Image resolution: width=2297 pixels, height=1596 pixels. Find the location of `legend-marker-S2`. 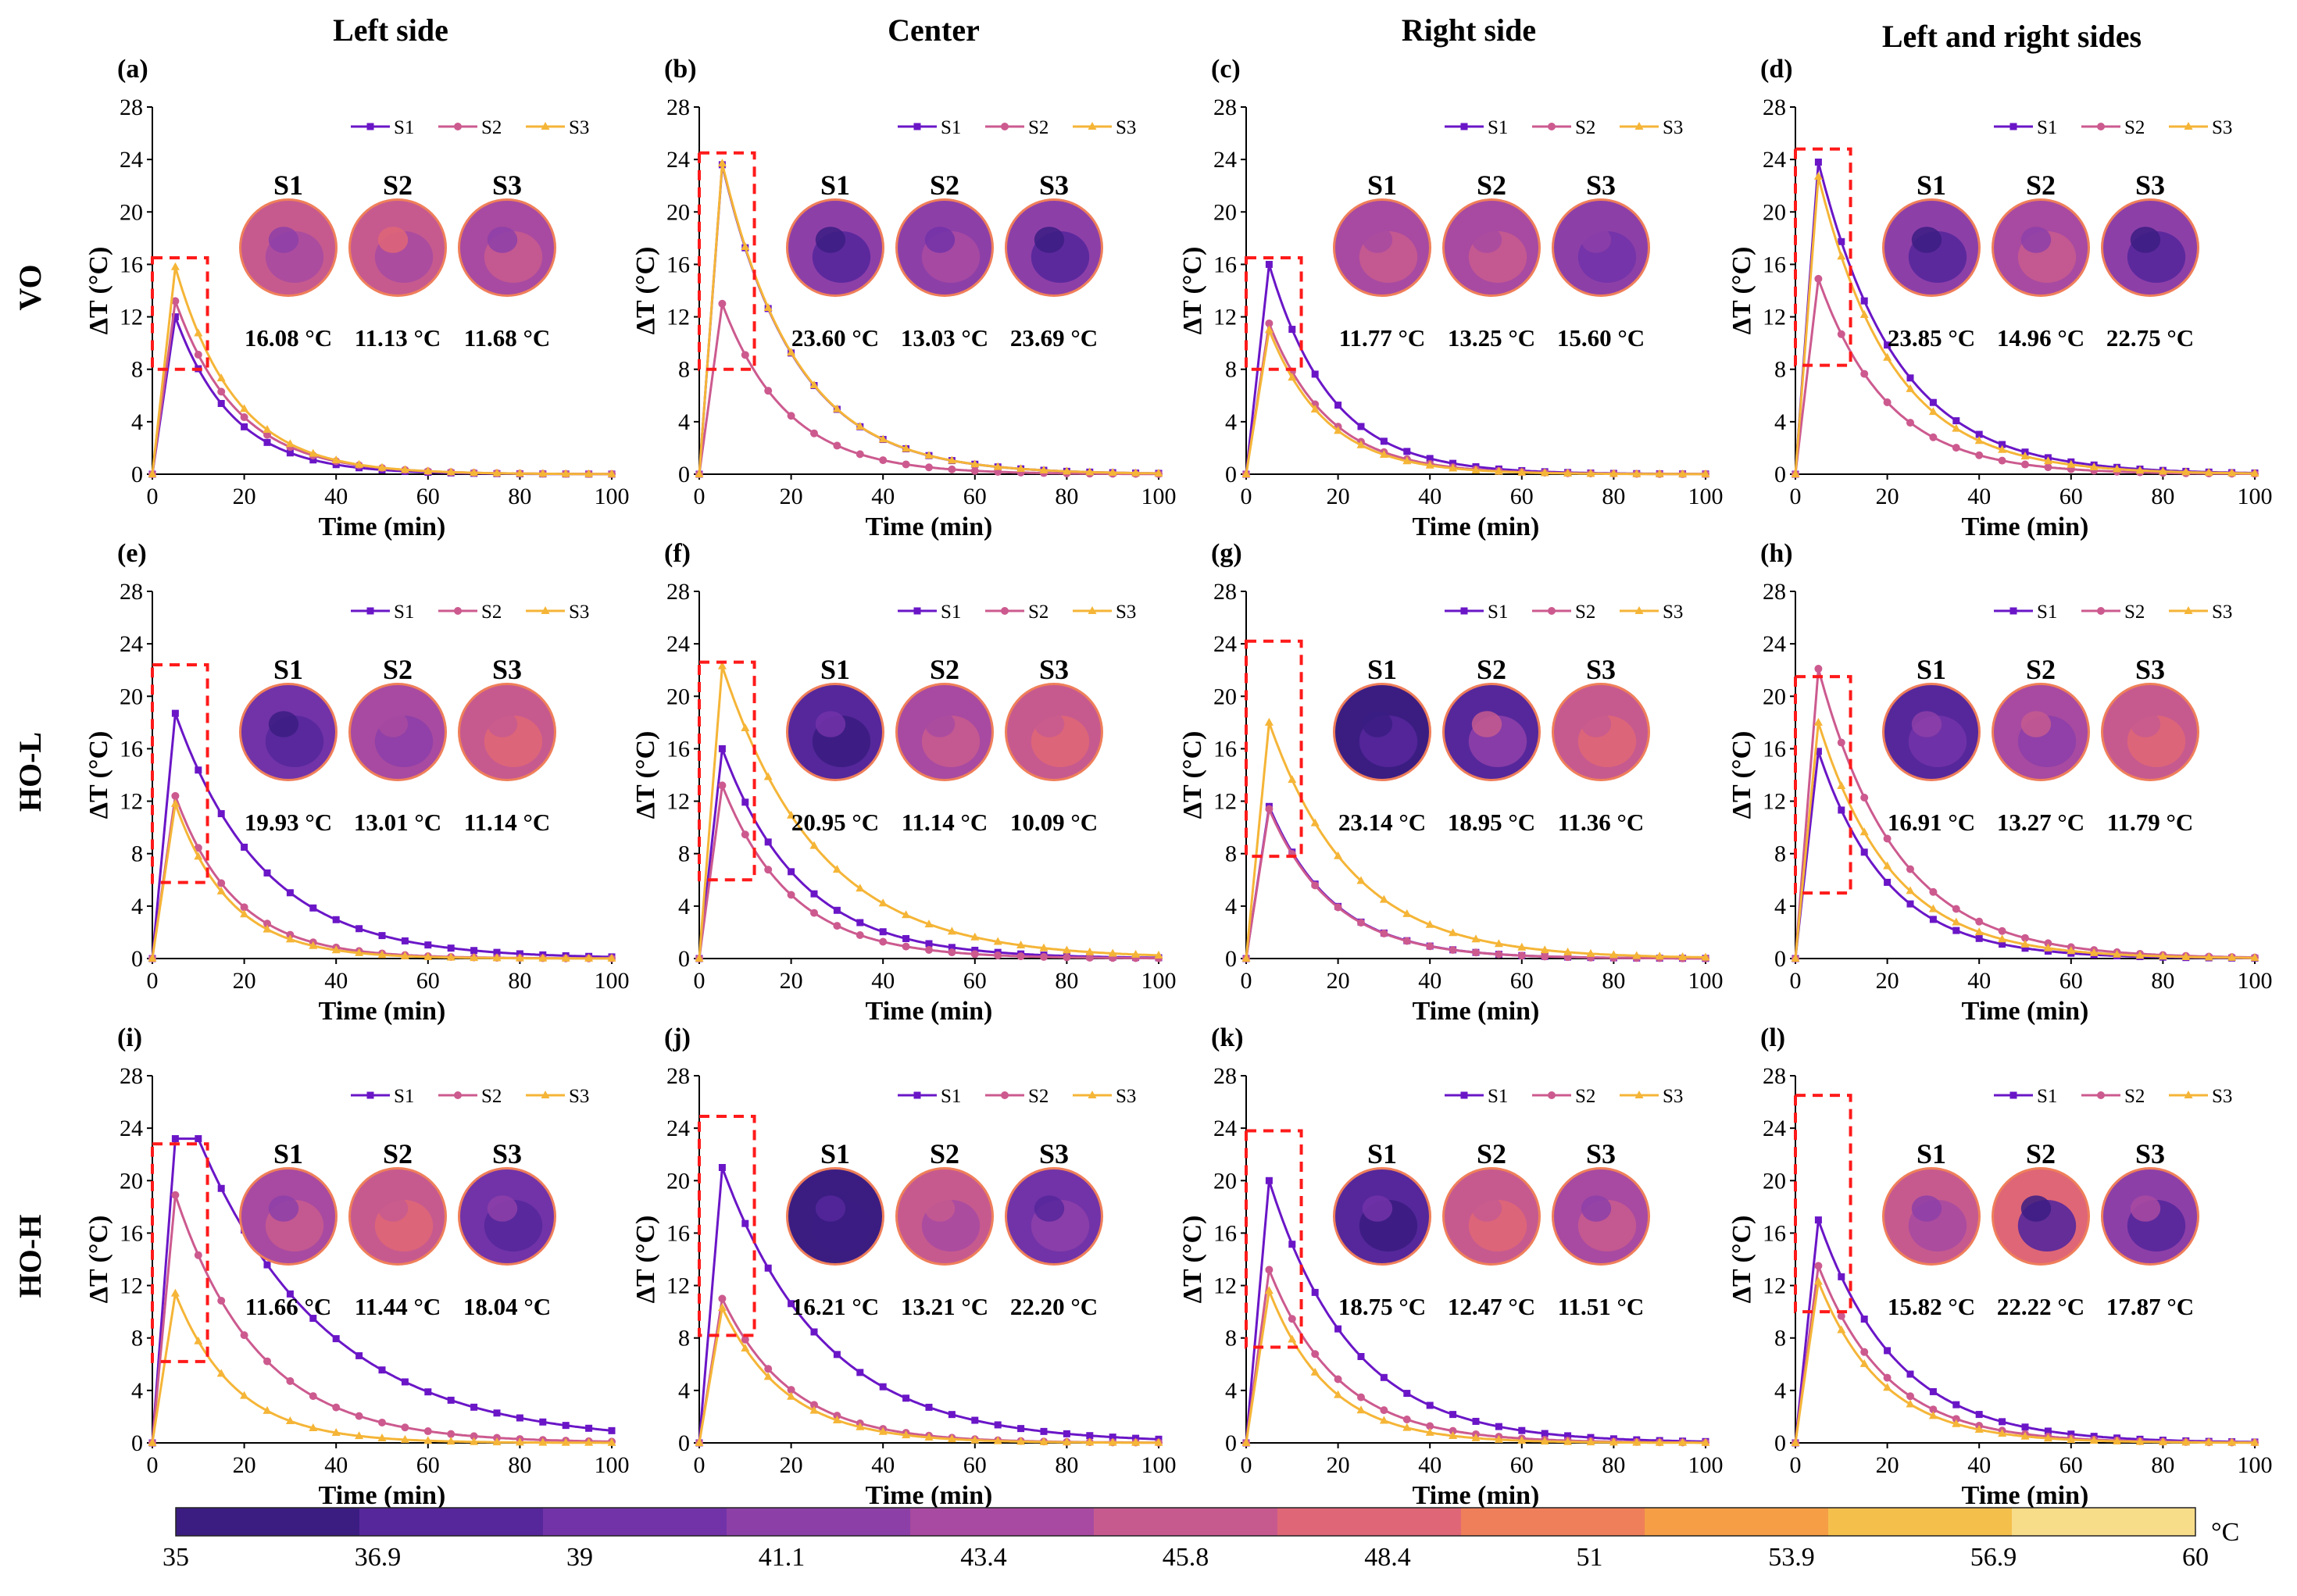

legend-marker-S2 is located at coordinates (1005, 611).